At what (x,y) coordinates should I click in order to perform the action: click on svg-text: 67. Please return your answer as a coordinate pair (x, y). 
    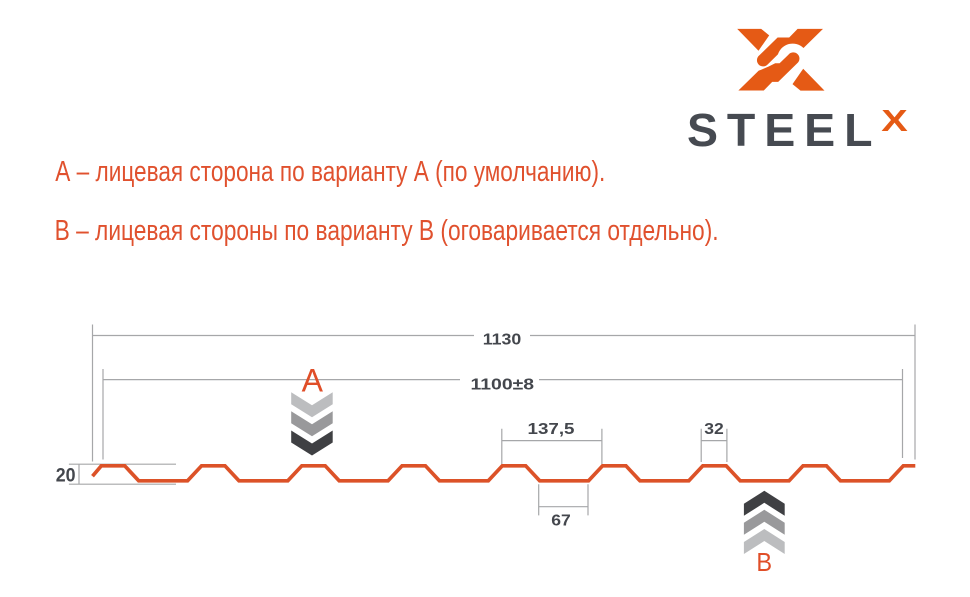
    Looking at the image, I should click on (561, 521).